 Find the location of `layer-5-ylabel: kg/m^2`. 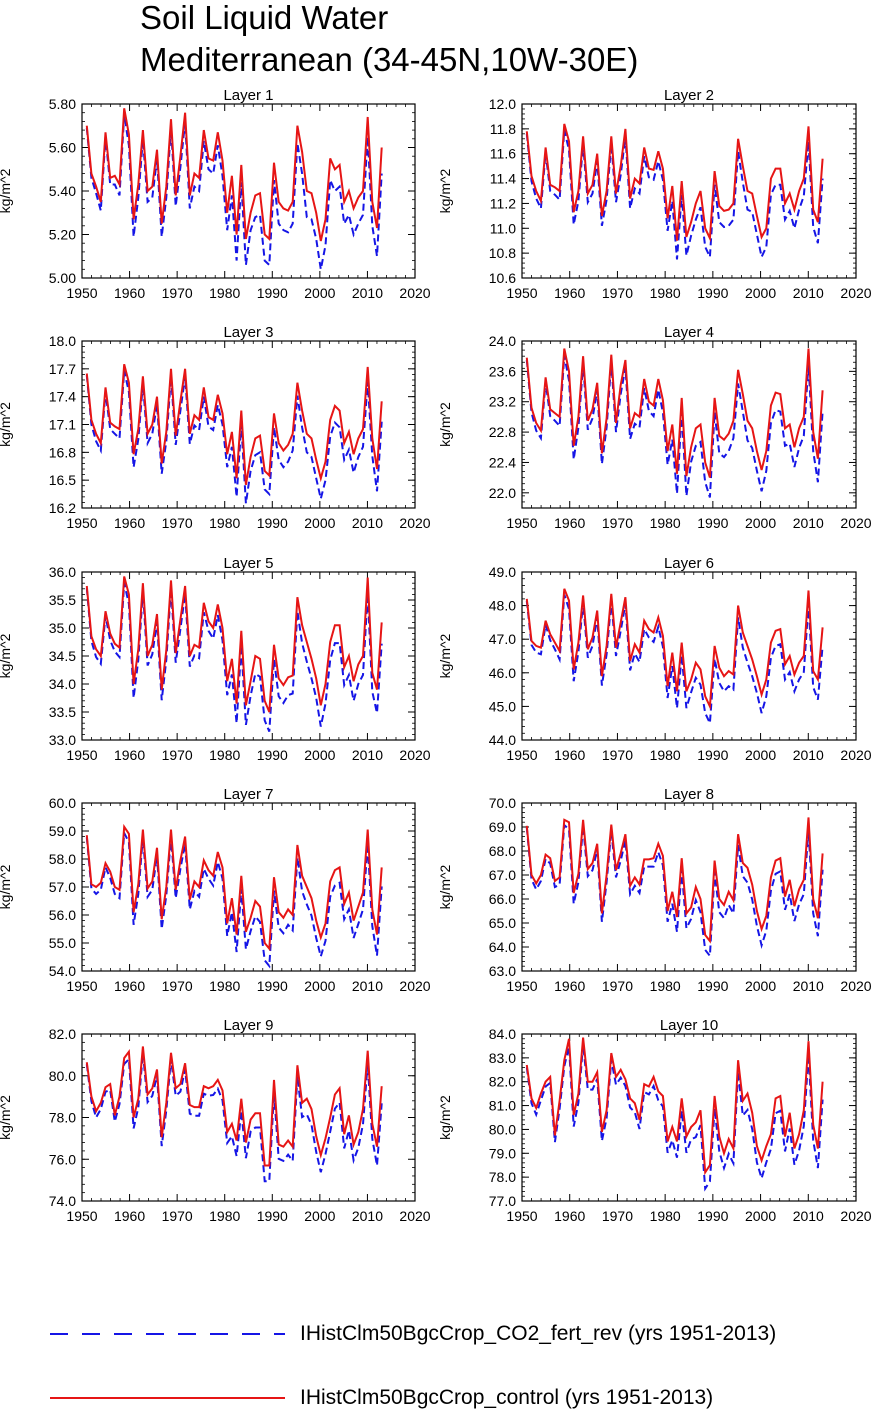

layer-5-ylabel: kg/m^2 is located at coordinates (6, 655).